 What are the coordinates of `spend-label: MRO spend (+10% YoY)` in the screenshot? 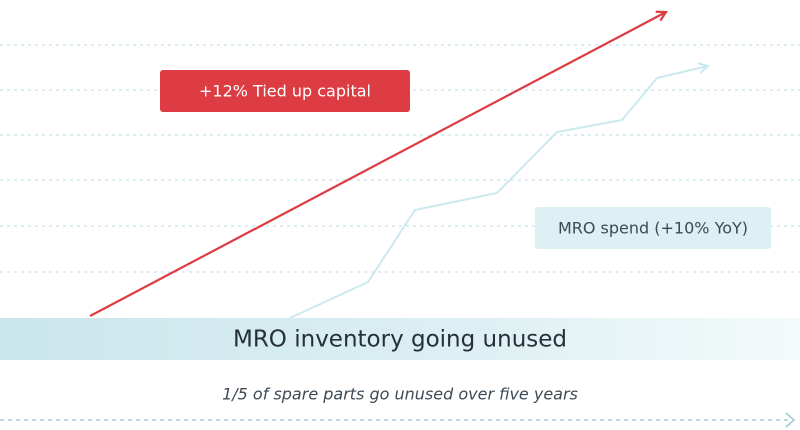 It's located at (653, 228).